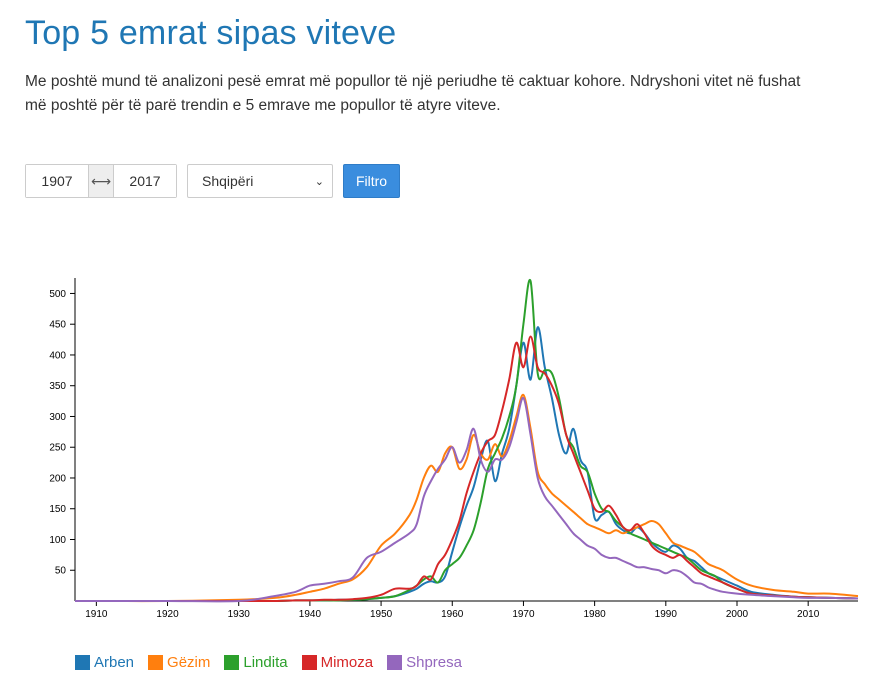 The width and height of the screenshot is (896, 682). I want to click on legend-item: Mimoza, so click(337, 662).